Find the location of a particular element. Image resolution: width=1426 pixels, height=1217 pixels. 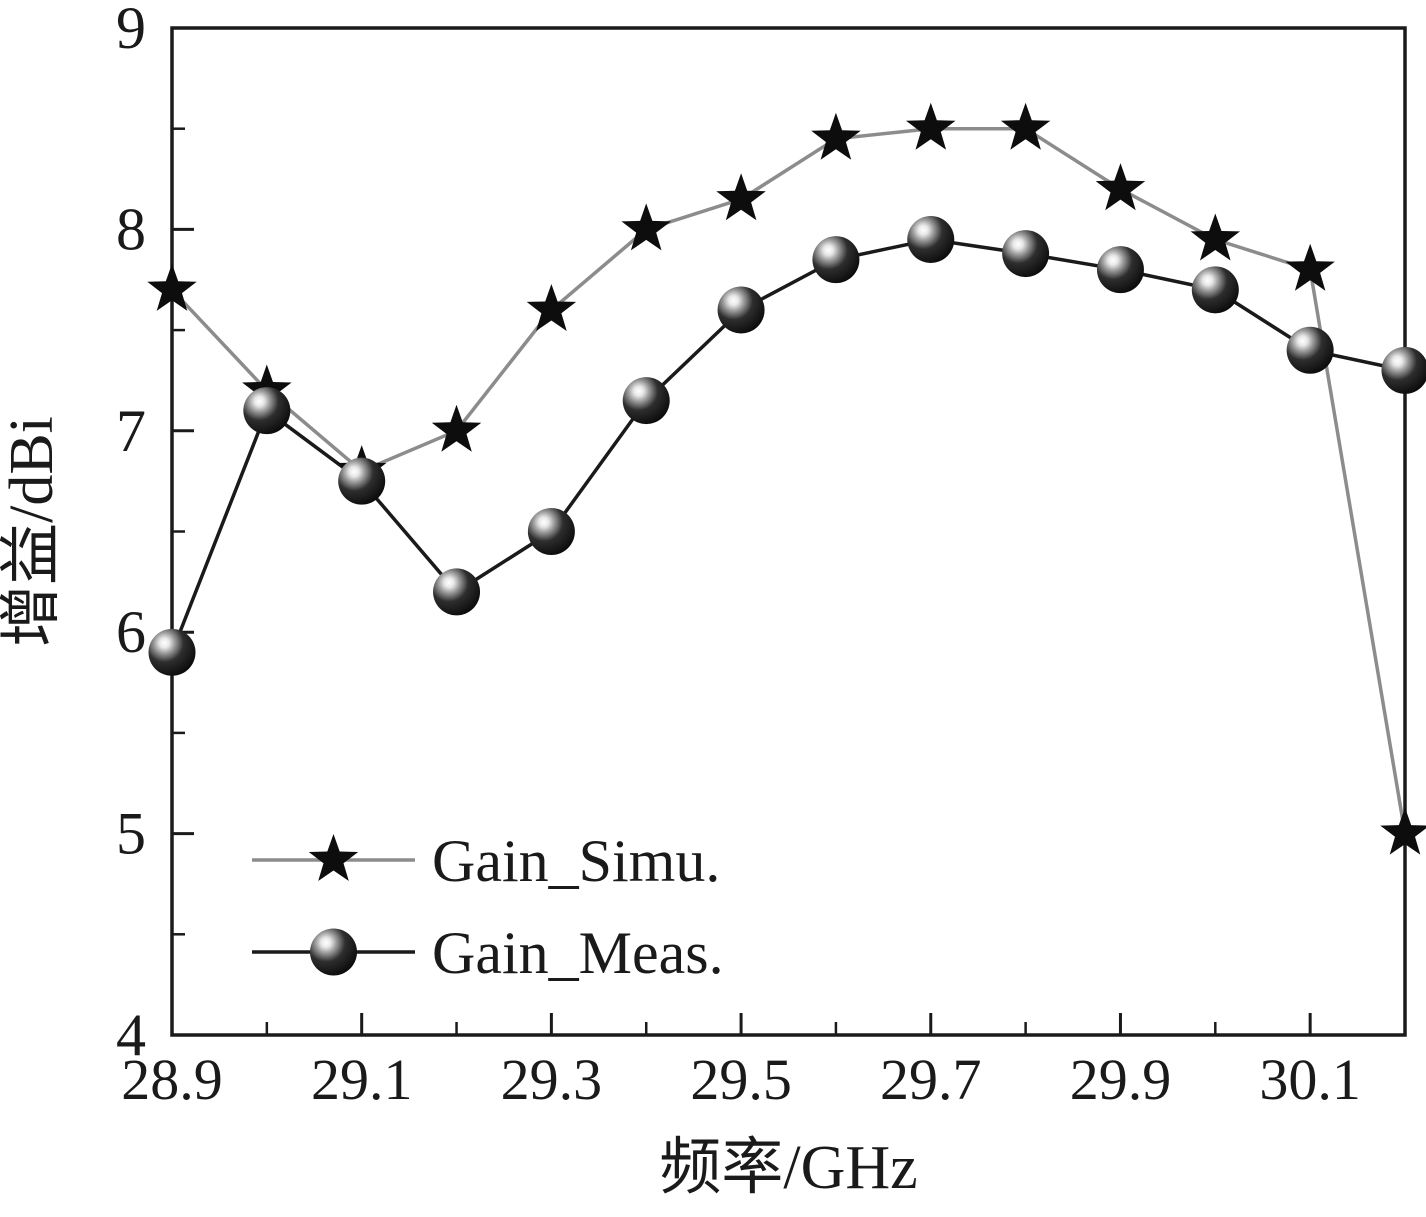

legend-label-0: Gain_Simu. is located at coordinates (576, 861).